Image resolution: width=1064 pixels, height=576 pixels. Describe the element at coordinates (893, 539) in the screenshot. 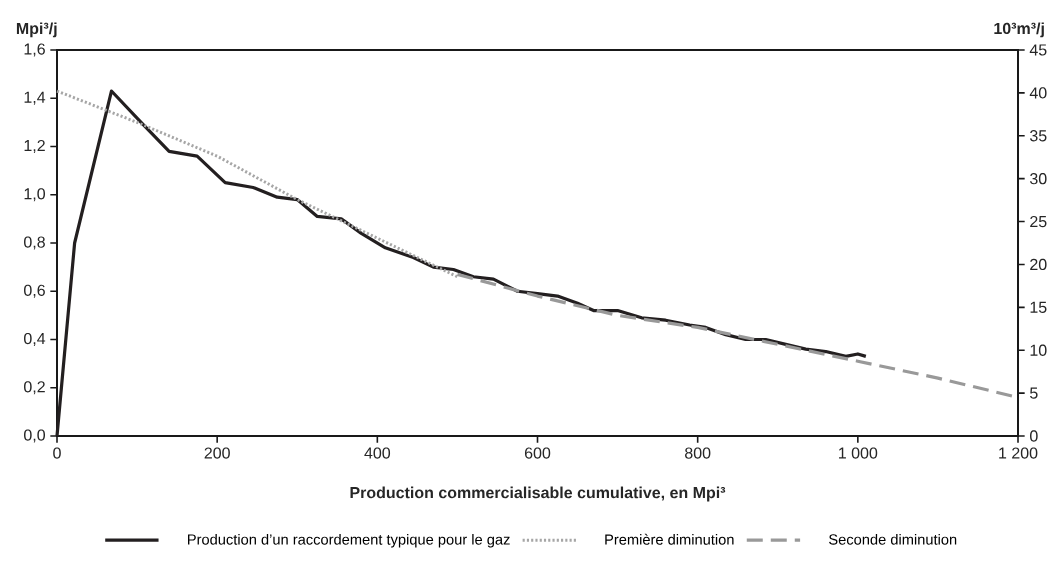

I see `legend-label: Seconde diminution` at that location.